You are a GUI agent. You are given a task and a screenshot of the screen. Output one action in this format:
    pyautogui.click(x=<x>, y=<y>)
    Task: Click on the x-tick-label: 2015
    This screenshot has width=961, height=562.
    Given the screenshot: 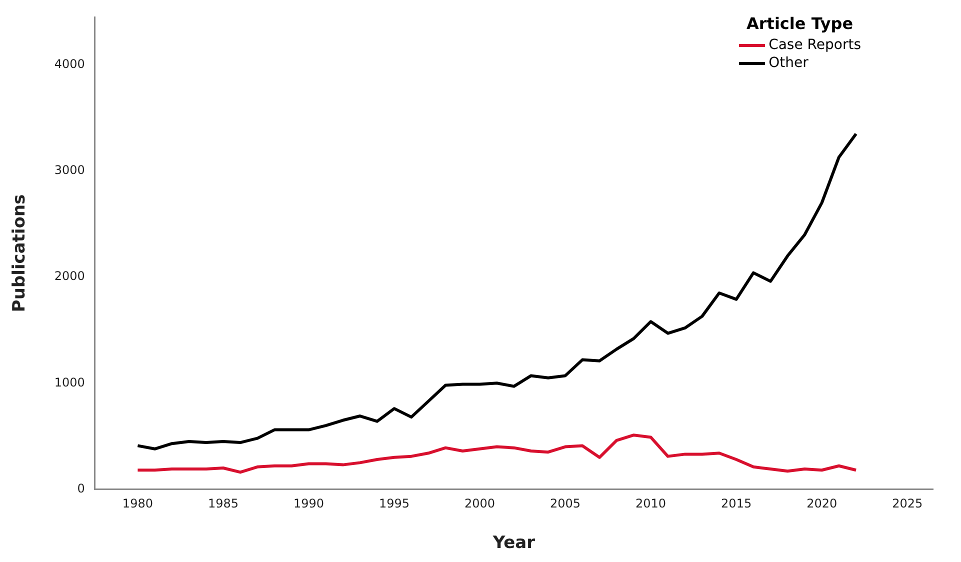 What is the action you would take?
    pyautogui.click(x=736, y=503)
    